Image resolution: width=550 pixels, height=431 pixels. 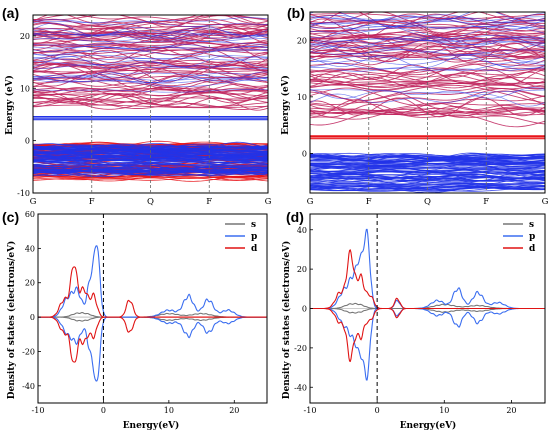 I want to click on panel-label-c: (c), so click(x=10, y=217).